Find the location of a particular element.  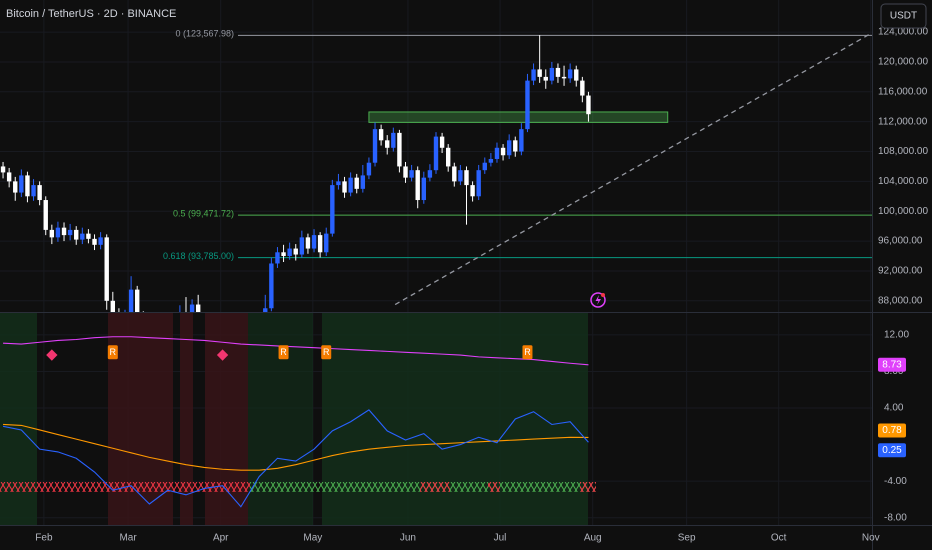

fib-label: 0.5 (99,471.72) is located at coordinates (203, 214).